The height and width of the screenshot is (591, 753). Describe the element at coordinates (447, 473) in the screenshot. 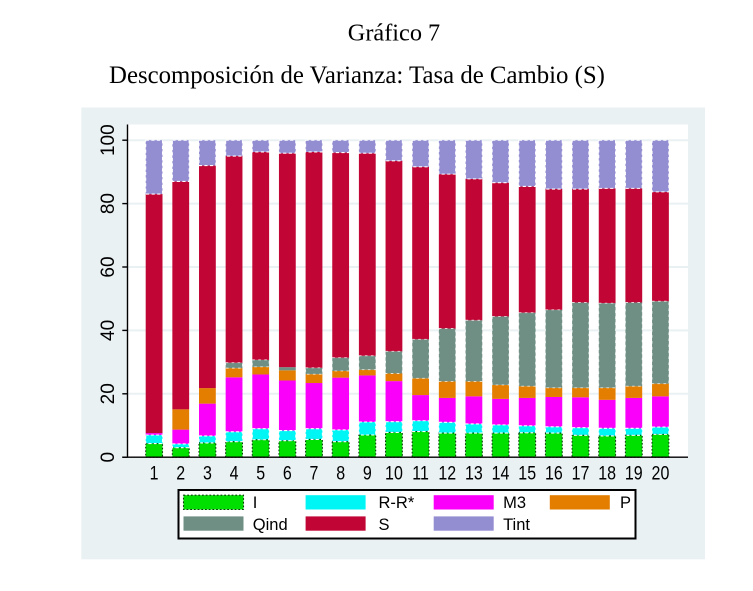

I see `svg-text: 12` at that location.